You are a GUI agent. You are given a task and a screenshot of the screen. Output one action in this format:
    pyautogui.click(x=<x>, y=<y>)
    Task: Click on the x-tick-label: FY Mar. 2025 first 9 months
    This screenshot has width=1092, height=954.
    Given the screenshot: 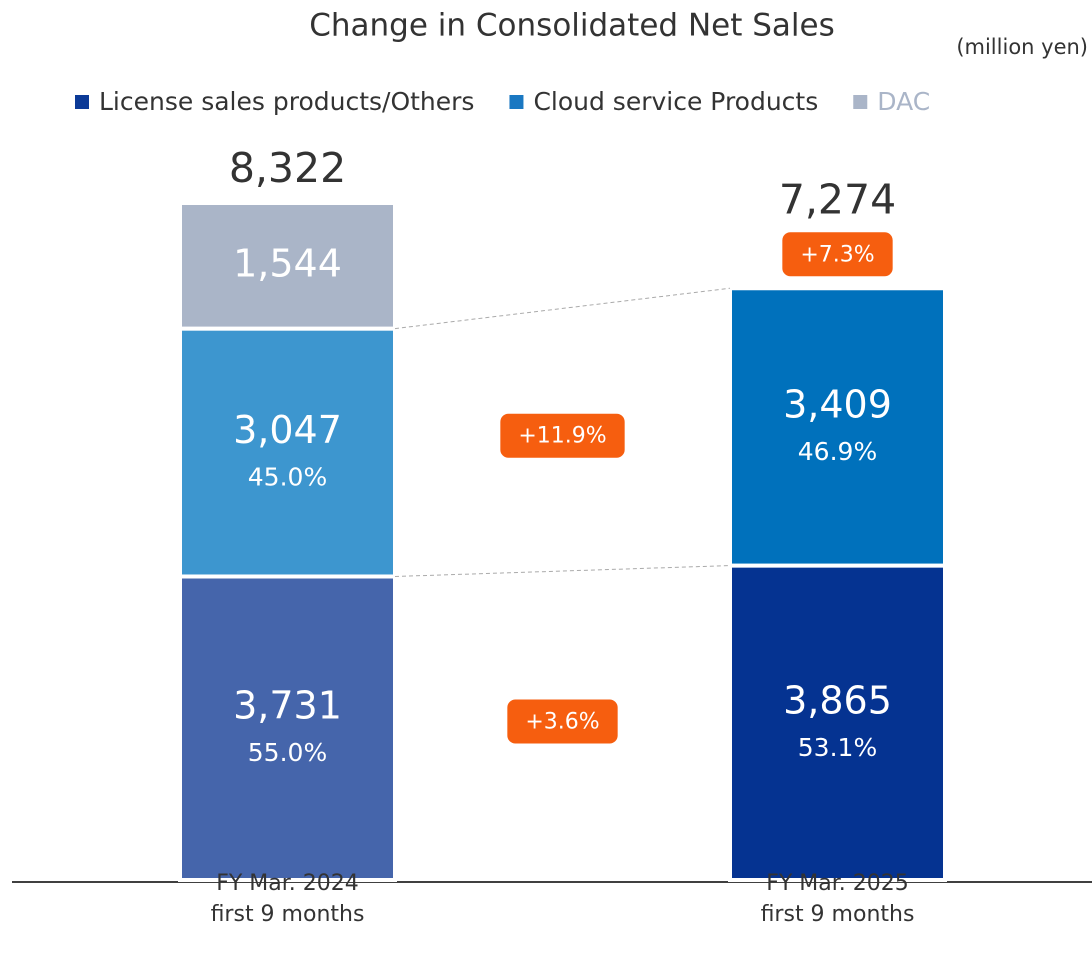 What is the action you would take?
    pyautogui.click(x=837, y=899)
    